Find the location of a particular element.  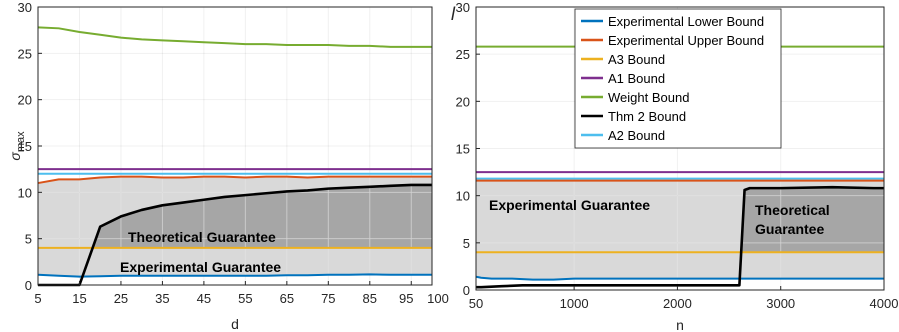

left-shaded-regions is located at coordinates (235, 226).